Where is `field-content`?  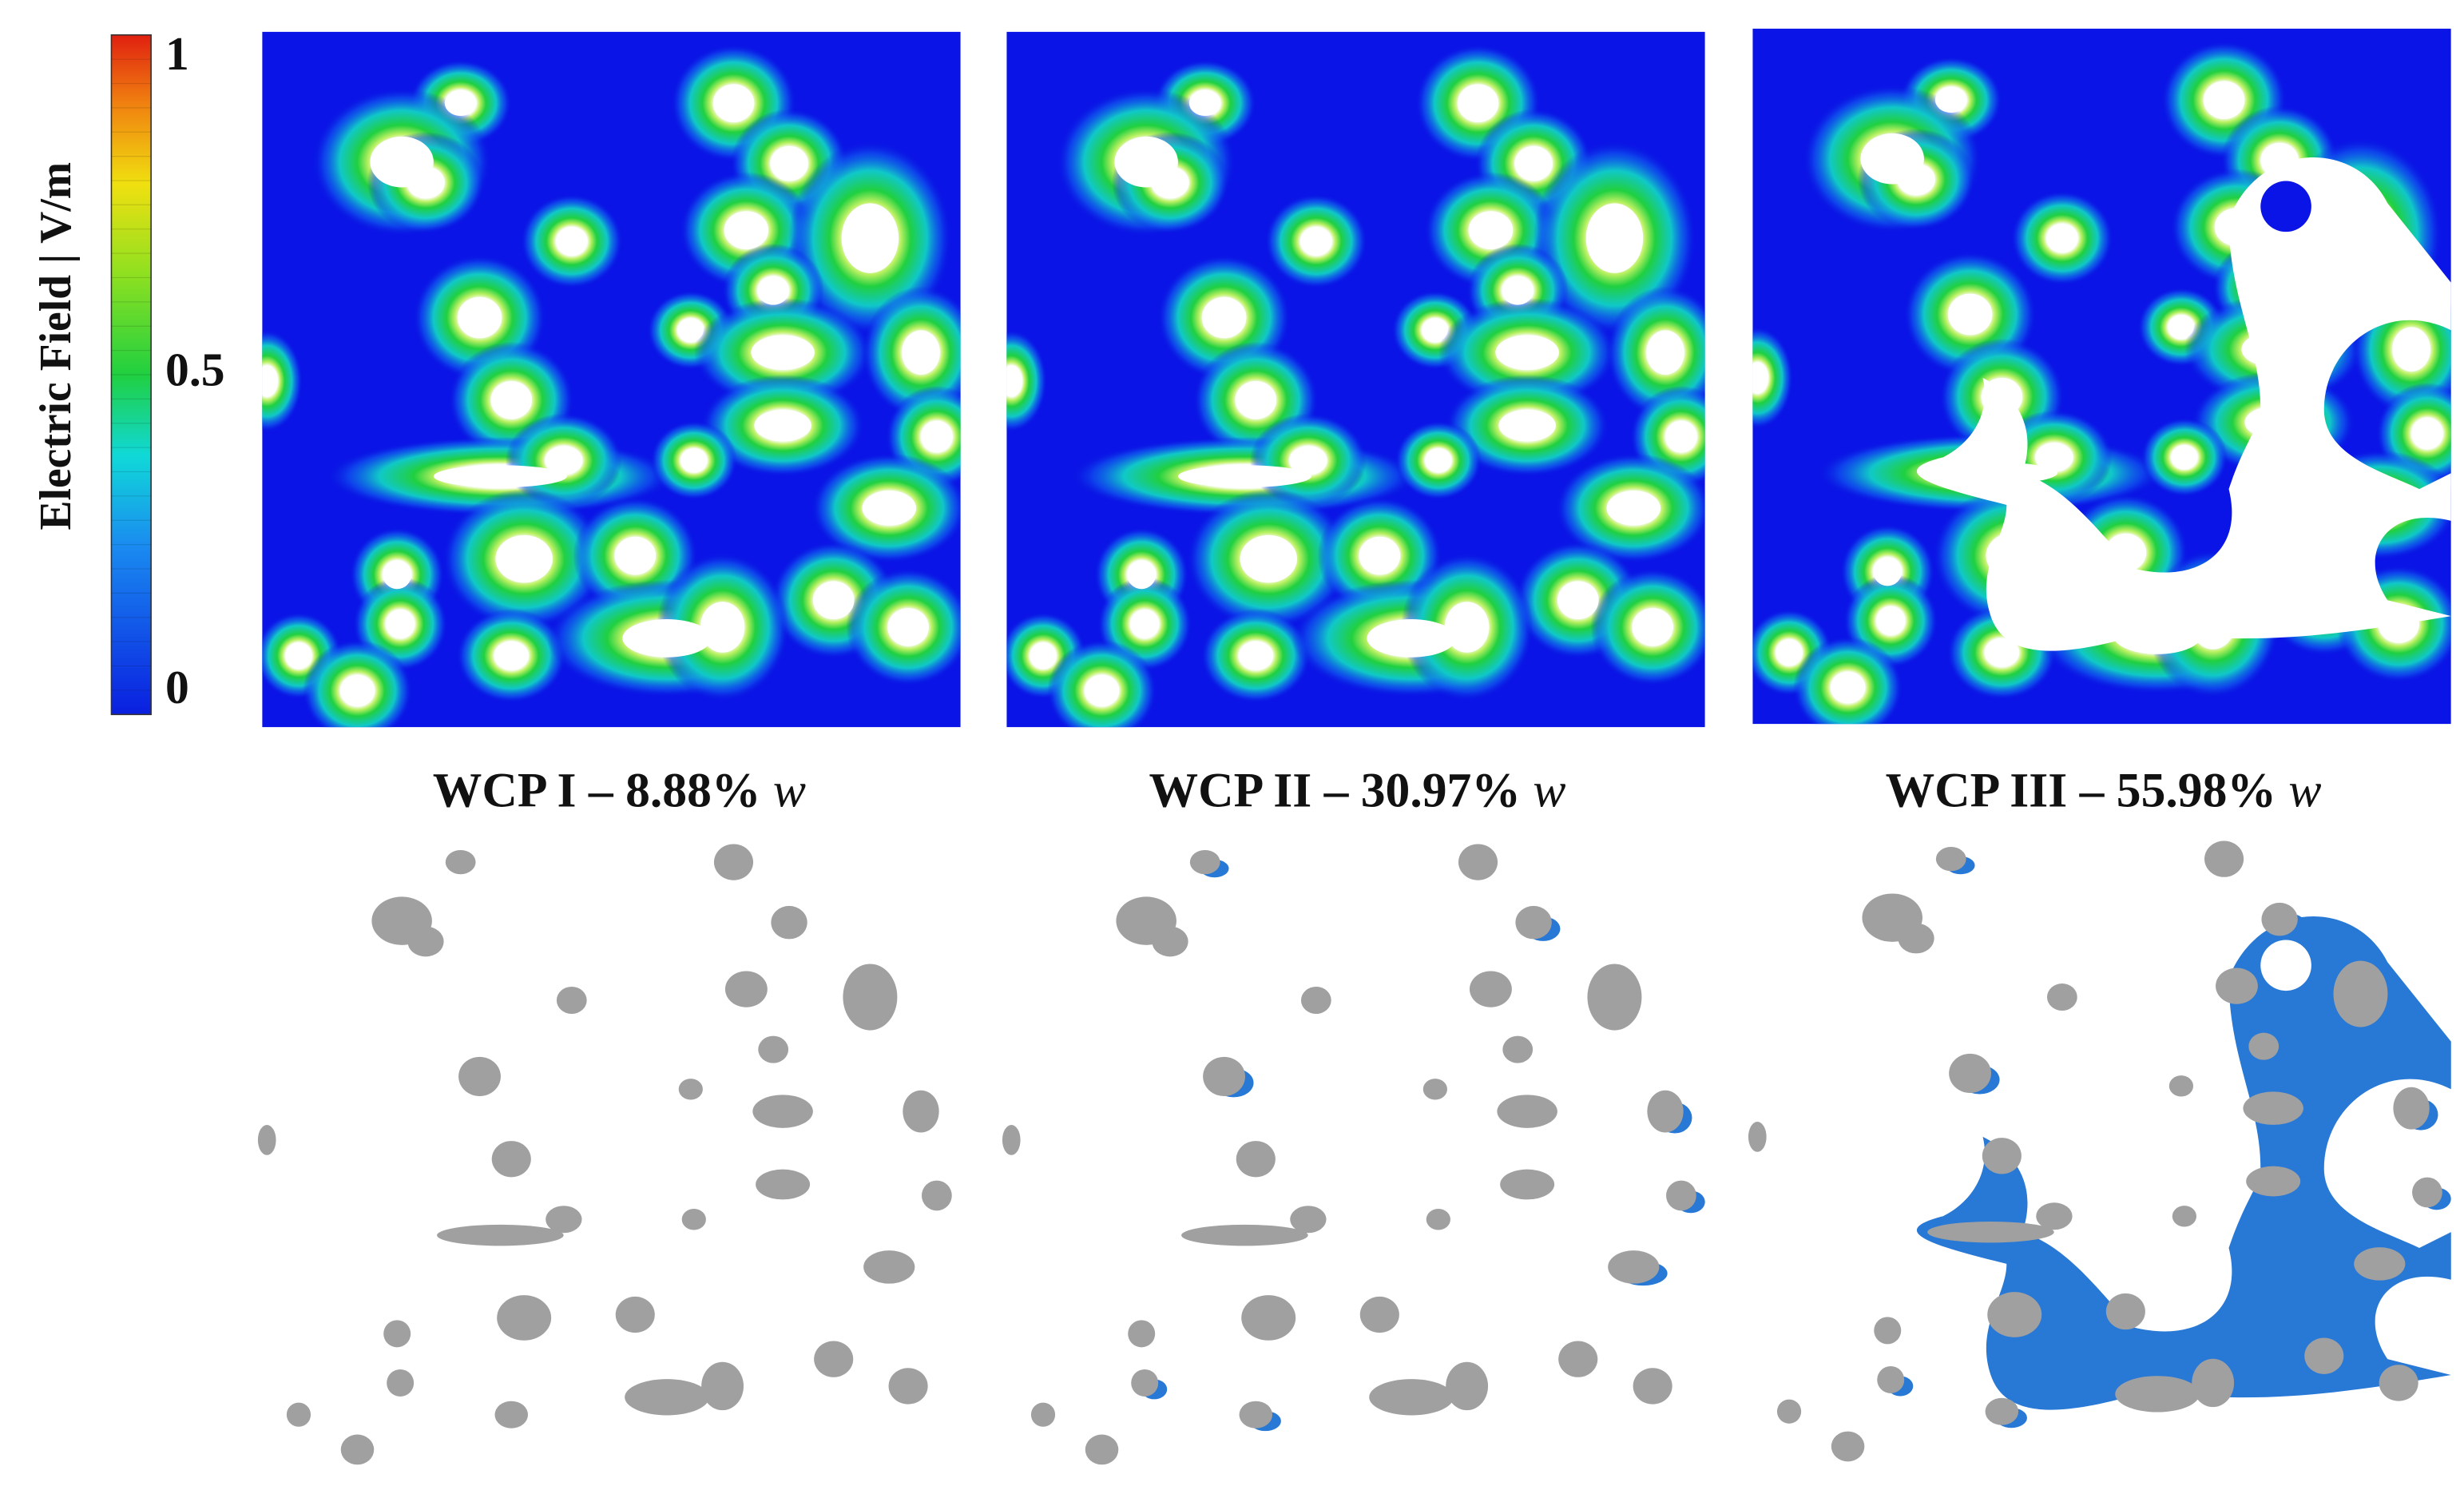
field-content is located at coordinates (1355, 379).